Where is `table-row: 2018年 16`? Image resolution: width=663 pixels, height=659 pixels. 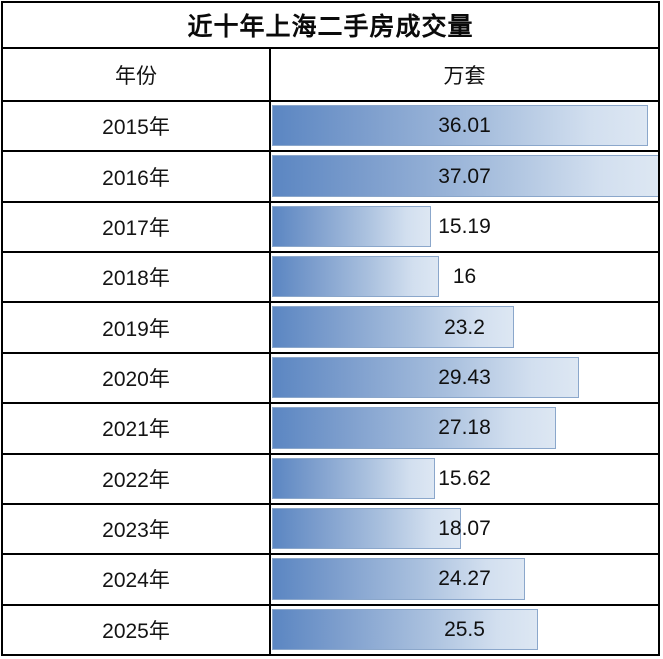
table-row: 2018年 16 is located at coordinates (330, 278).